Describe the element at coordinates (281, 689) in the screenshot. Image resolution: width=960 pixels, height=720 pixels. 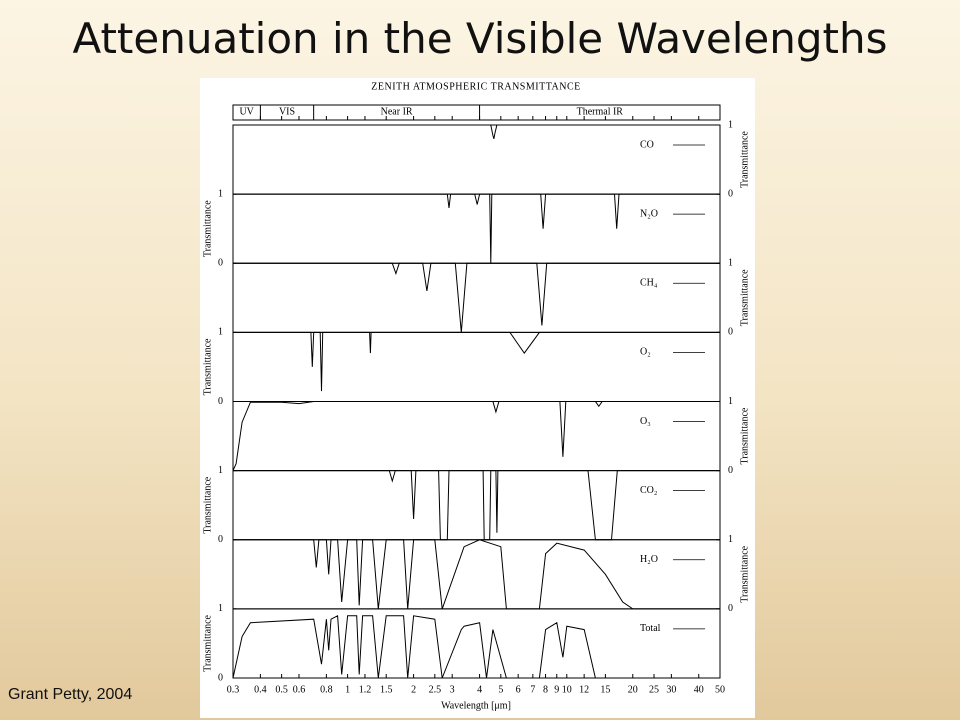
I see `x-tick-label: 0.5` at that location.